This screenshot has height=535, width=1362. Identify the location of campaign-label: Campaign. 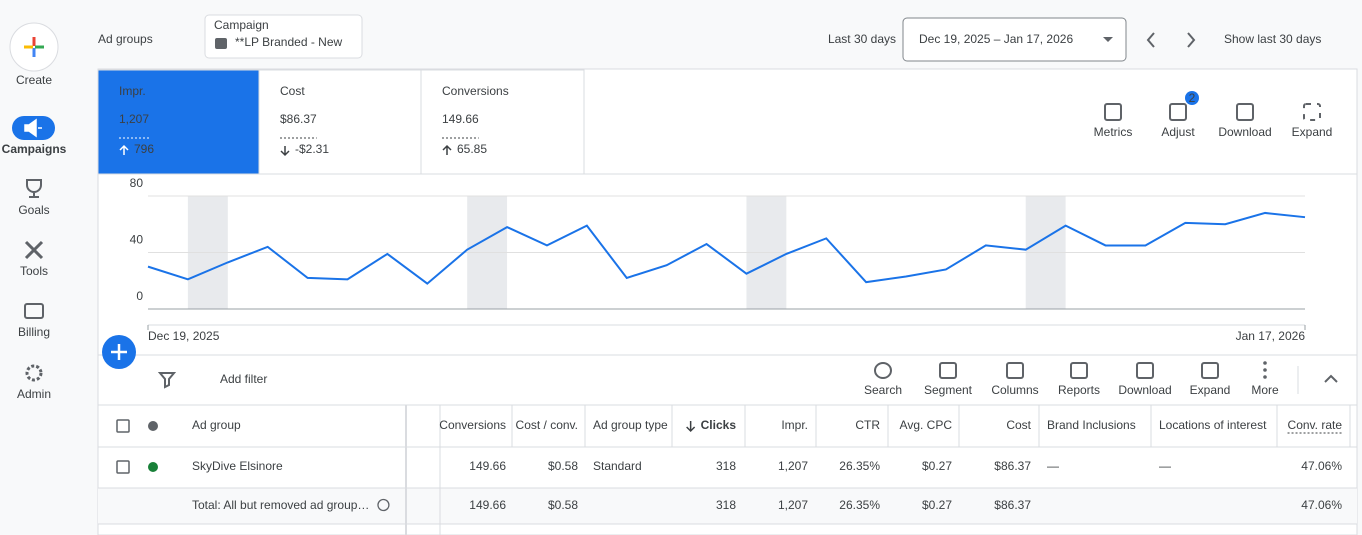
(241, 25).